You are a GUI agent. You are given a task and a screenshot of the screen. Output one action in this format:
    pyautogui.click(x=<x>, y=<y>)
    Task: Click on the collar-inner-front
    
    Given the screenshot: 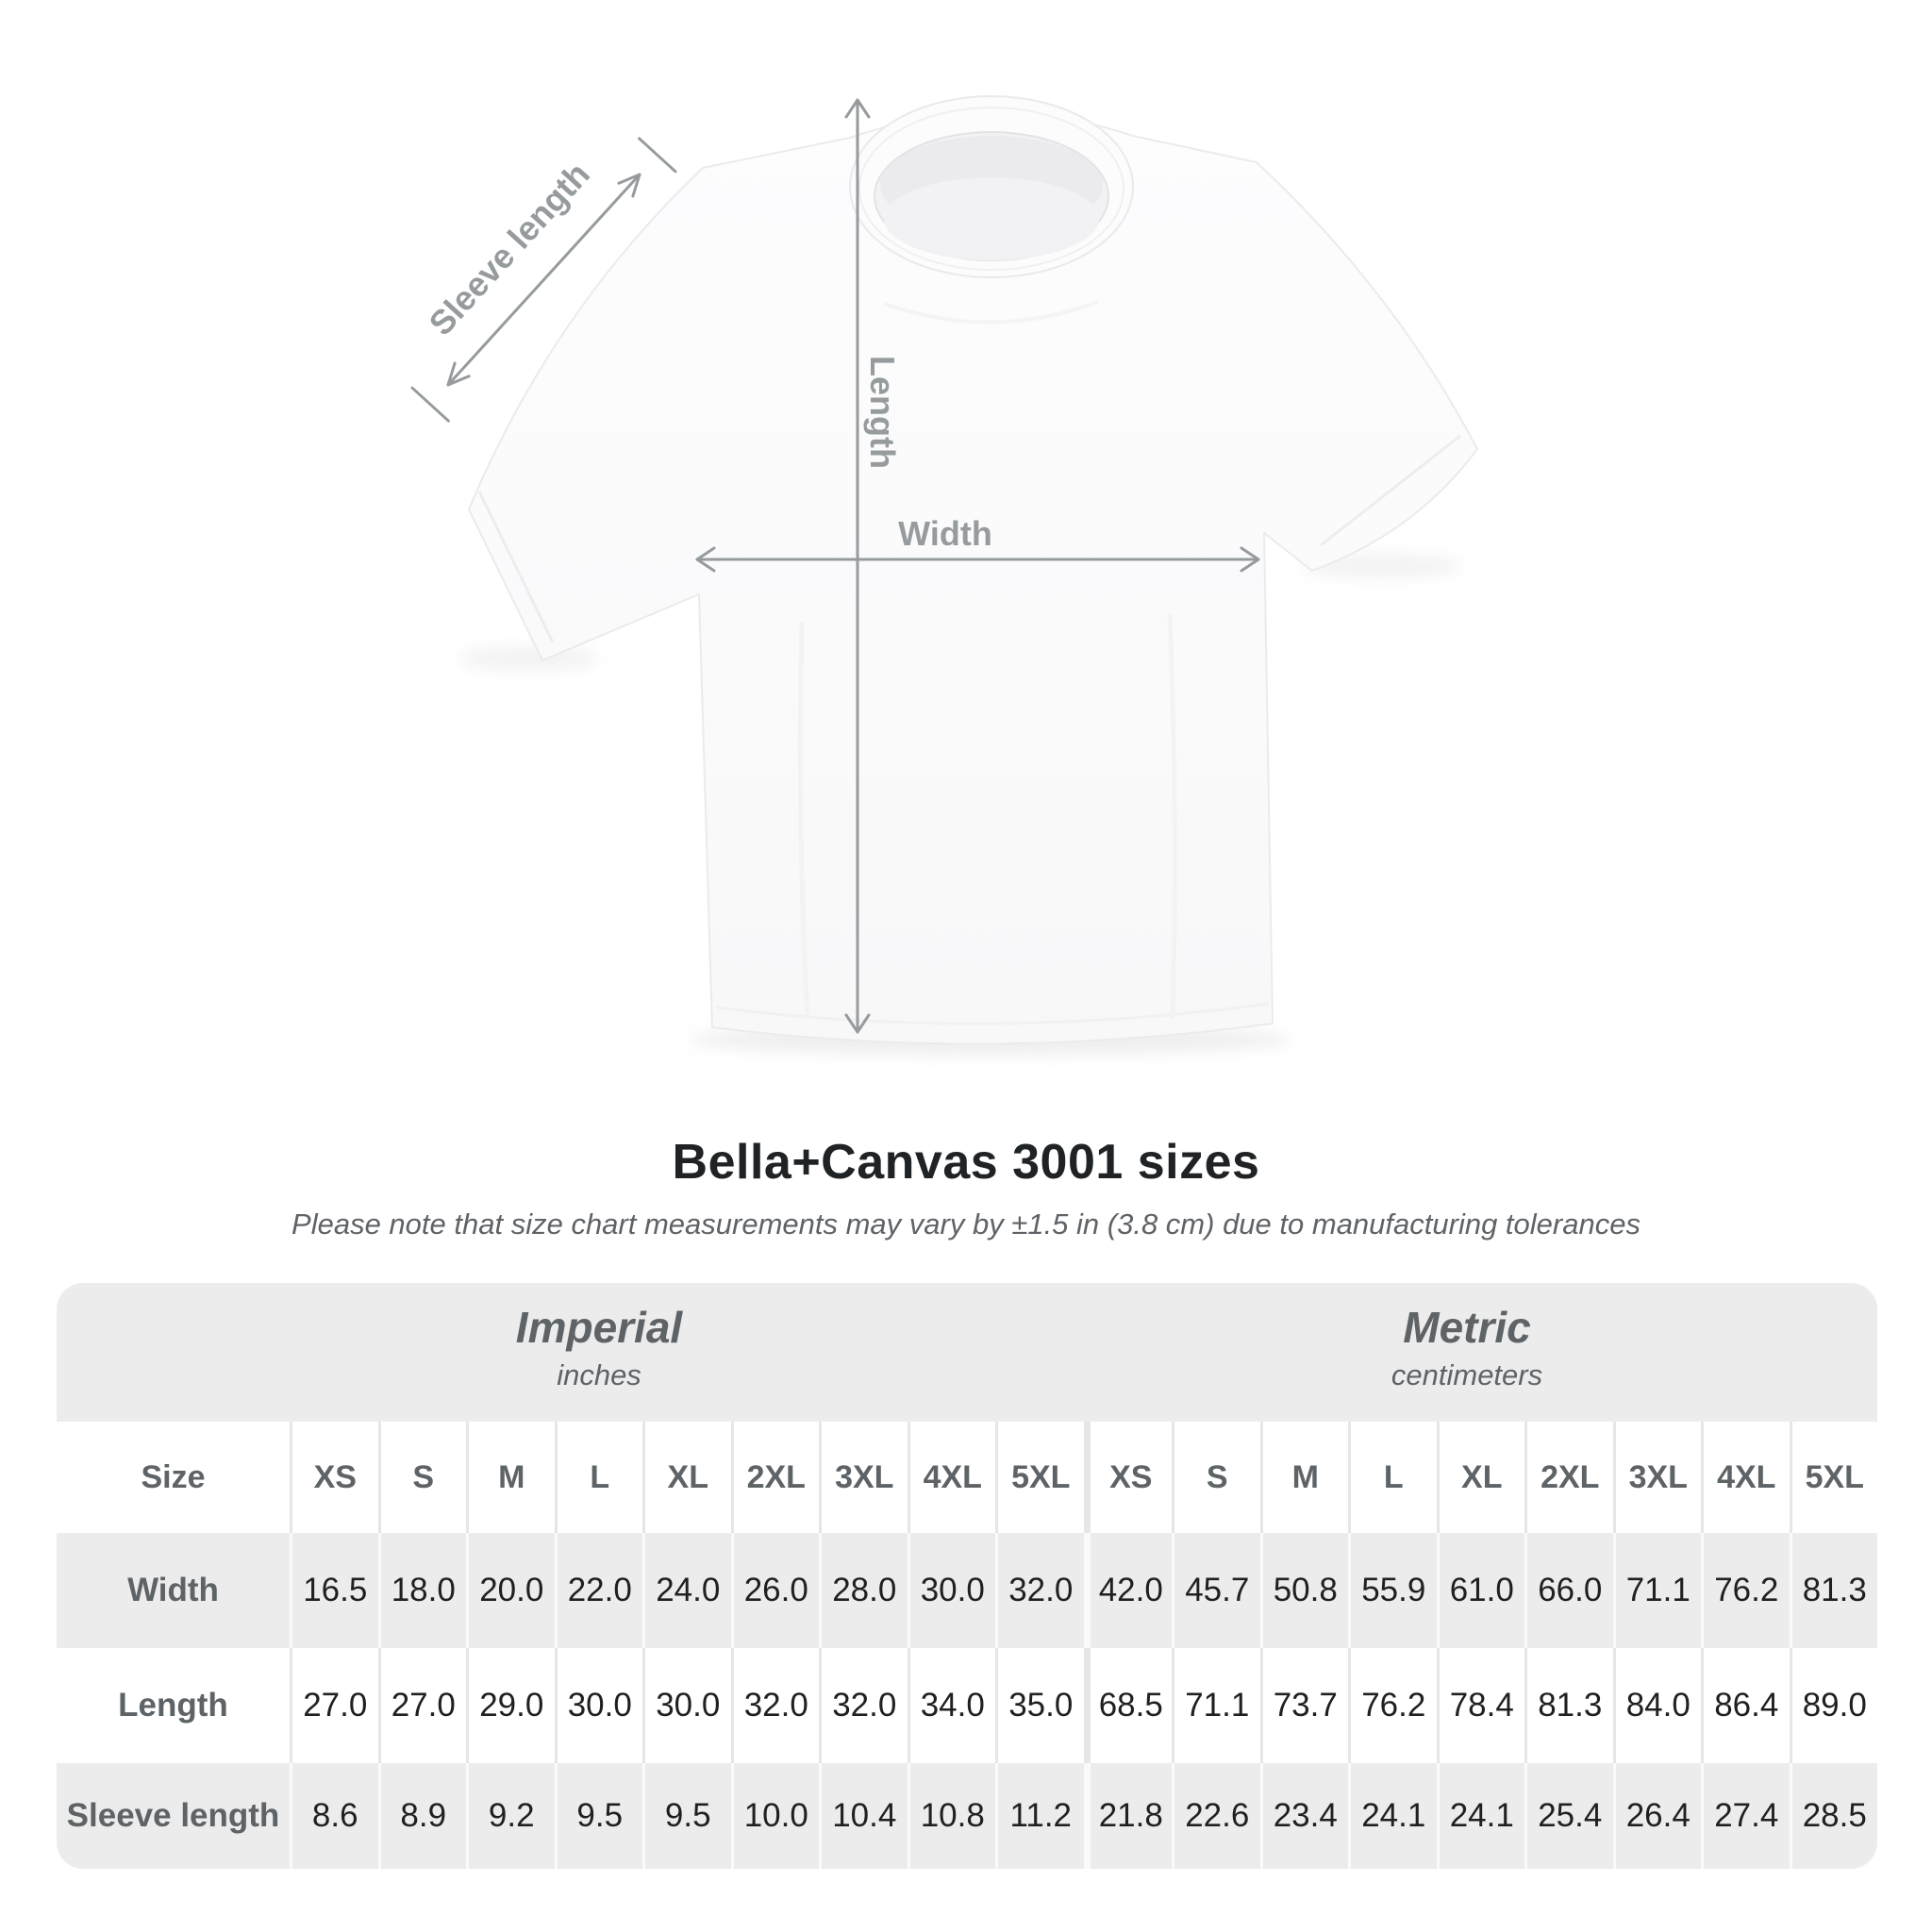 What is the action you would take?
    pyautogui.click(x=991, y=219)
    